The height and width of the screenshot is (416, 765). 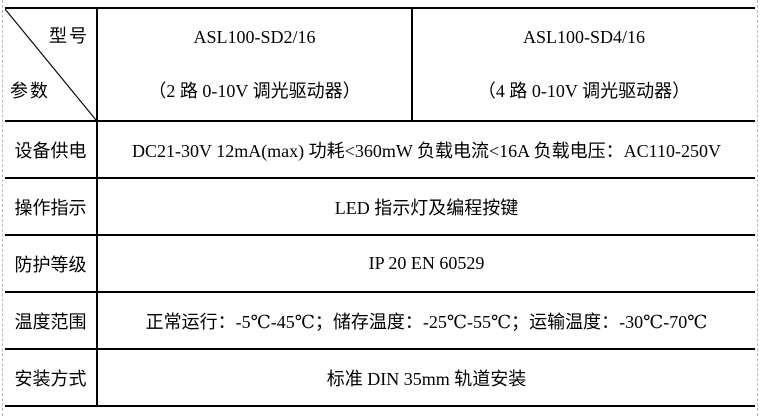 I want to click on model-1-name: ASL100-SD2/16, so click(x=254, y=36).